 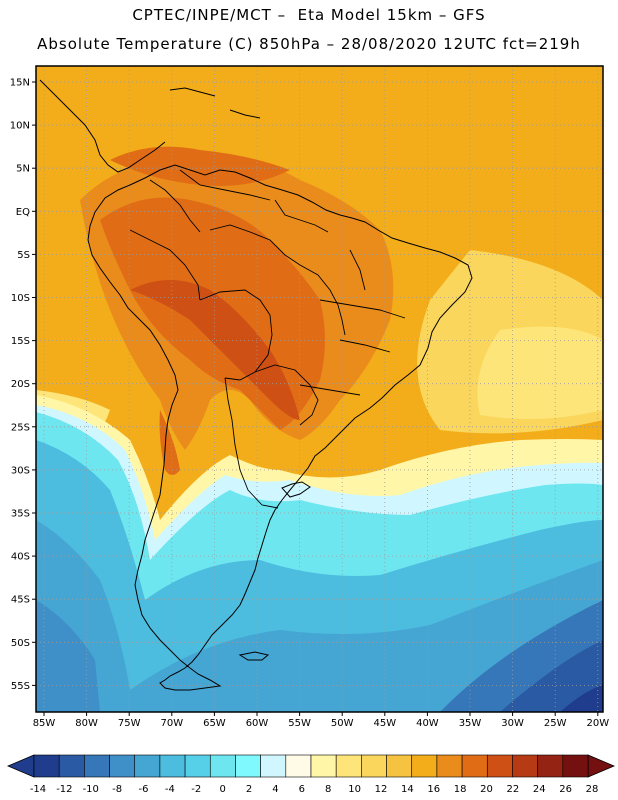 What do you see at coordinates (309, 15) in the screenshot?
I see `title-line-1: CPTEC/INPE/MCT – Eta Model 15km – GFS` at bounding box center [309, 15].